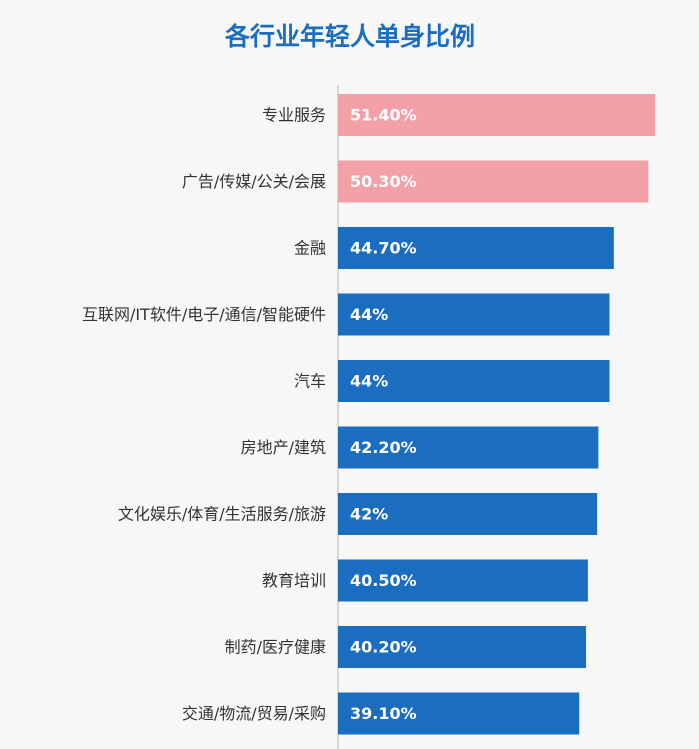 Image resolution: width=699 pixels, height=749 pixels. What do you see at coordinates (294, 580) in the screenshot?
I see `category-label: 教育培训` at bounding box center [294, 580].